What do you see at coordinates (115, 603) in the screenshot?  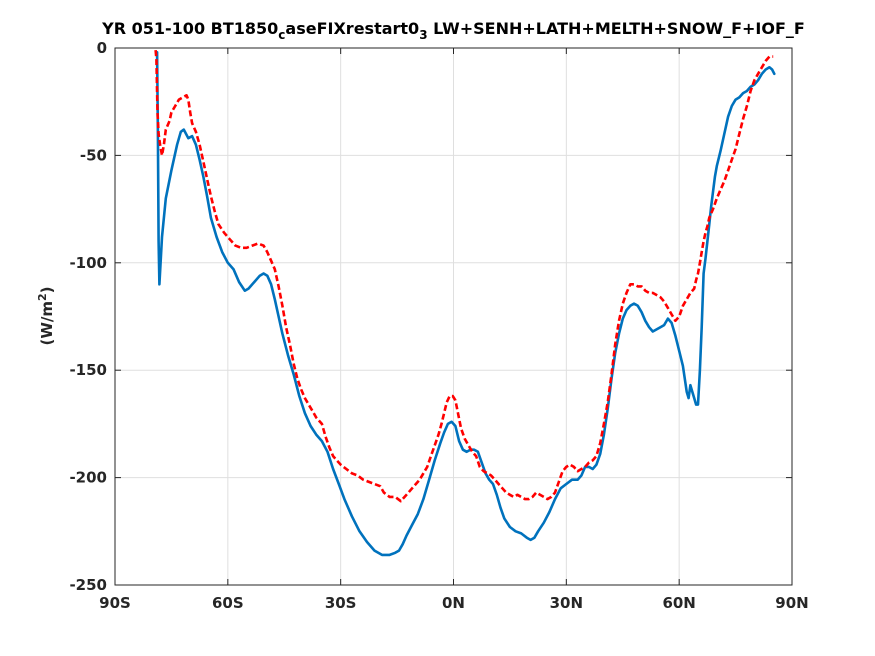 I see `x-tick-label: 90S` at bounding box center [115, 603].